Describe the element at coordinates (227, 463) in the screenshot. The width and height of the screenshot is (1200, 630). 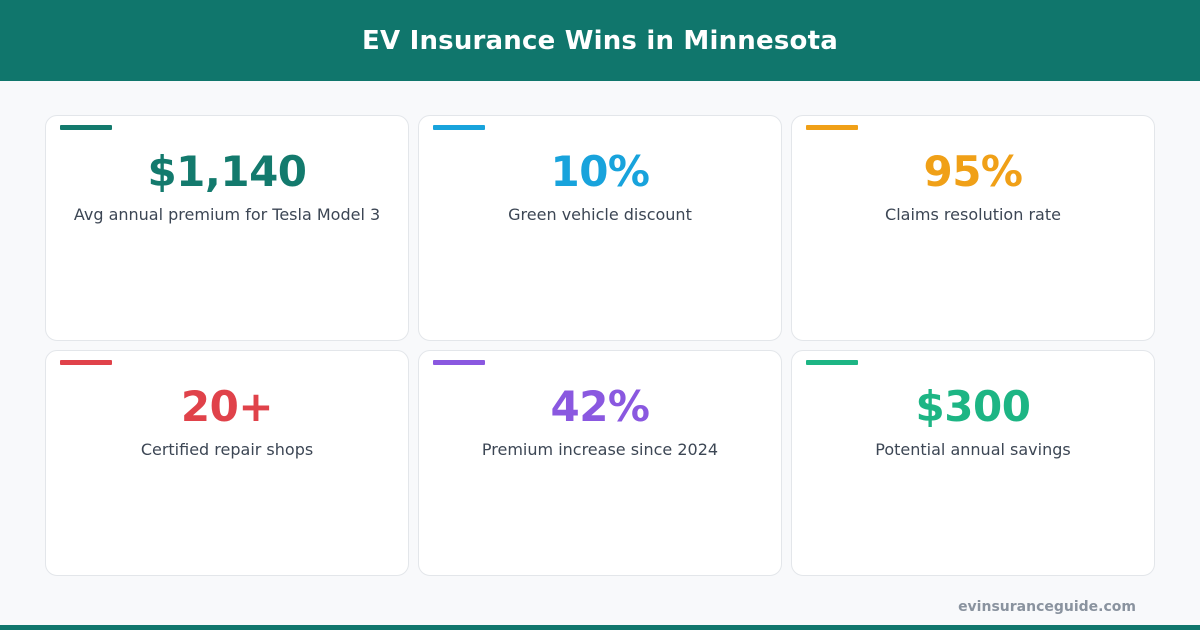
I see `stat-card: 20+ Certified repair shops` at that location.